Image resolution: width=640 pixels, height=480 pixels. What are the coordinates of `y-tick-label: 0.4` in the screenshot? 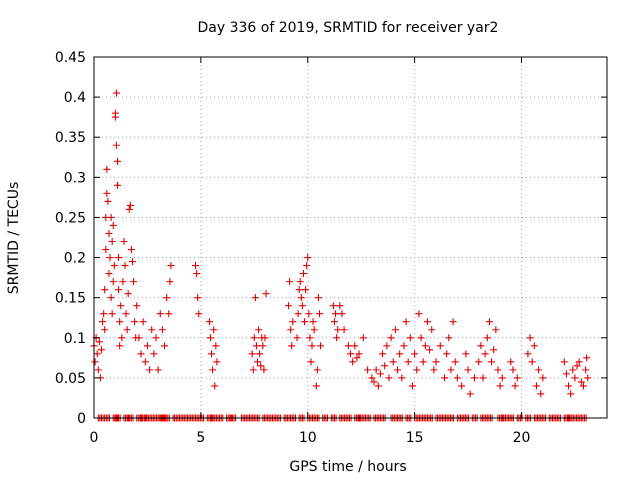 It's located at (75, 98).